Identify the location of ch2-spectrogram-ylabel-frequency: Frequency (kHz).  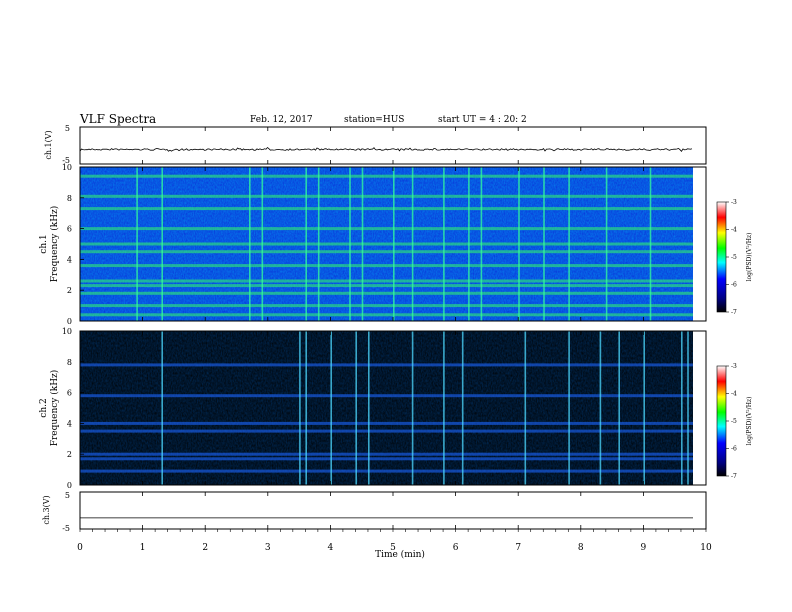
(54, 408).